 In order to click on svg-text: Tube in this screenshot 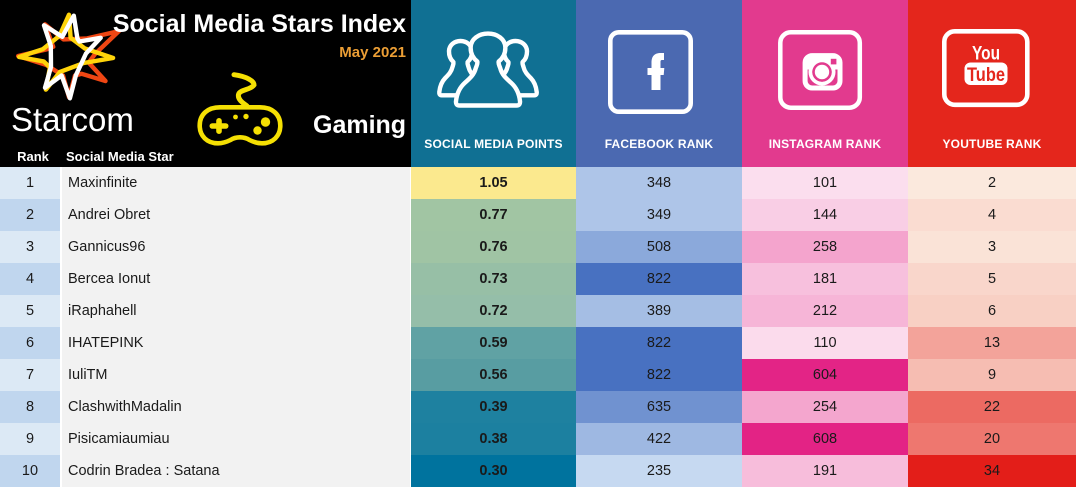, I will do `click(986, 75)`.